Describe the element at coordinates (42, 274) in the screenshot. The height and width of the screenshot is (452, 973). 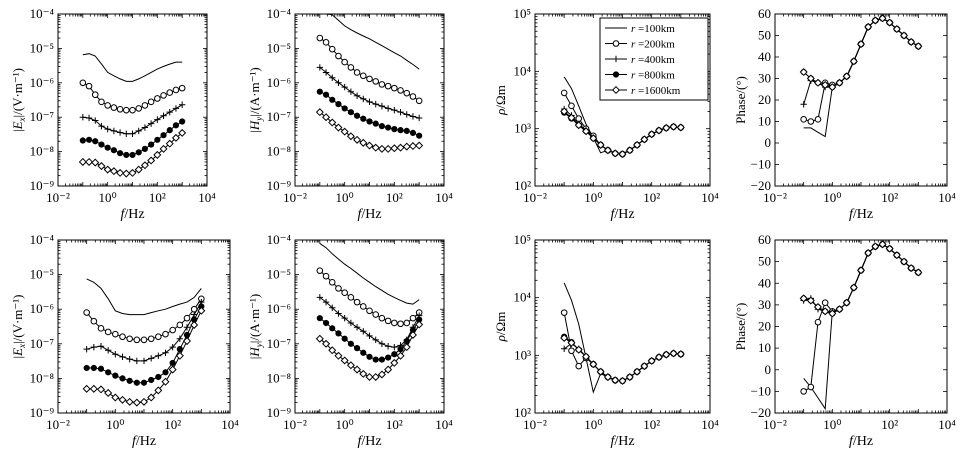
I see `y-tick-label: 10⁻⁵` at that location.